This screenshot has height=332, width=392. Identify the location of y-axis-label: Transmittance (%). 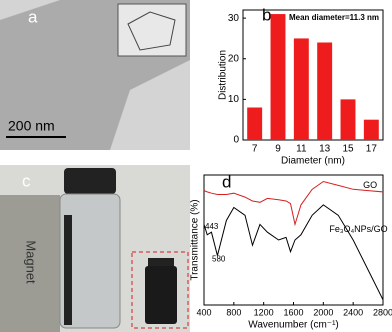
(195, 239).